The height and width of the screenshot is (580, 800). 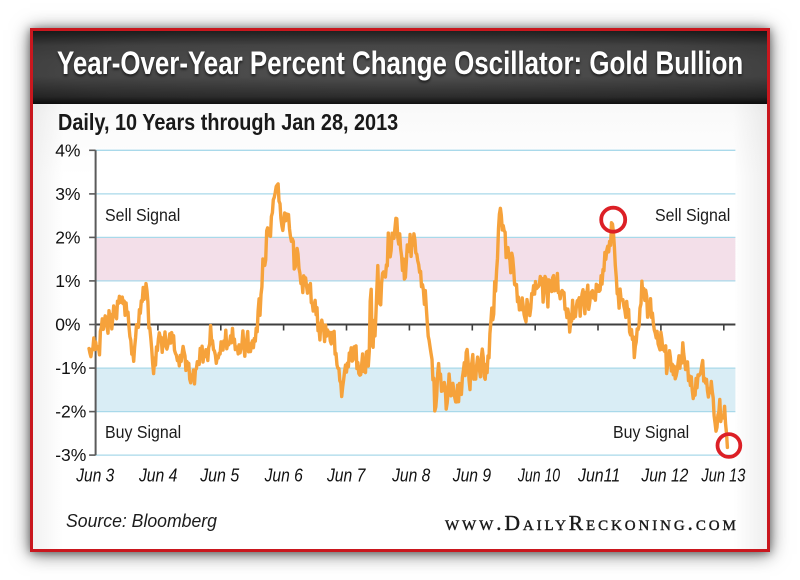 What do you see at coordinates (471, 476) in the screenshot?
I see `svg-text: Jun 9` at bounding box center [471, 476].